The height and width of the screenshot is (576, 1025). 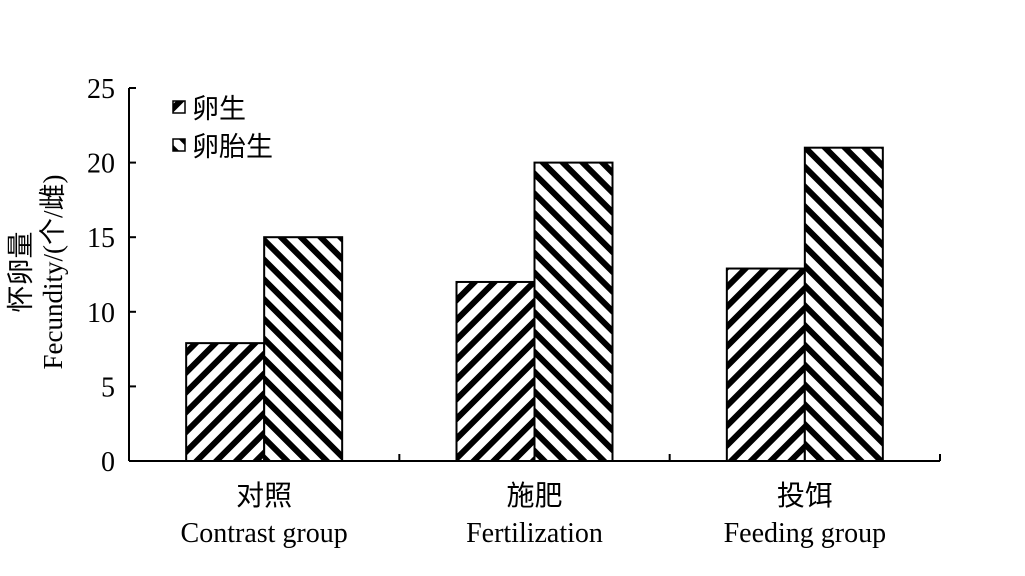 I want to click on legend-label-ovoviviparous: 卵胎生, so click(x=232, y=147).